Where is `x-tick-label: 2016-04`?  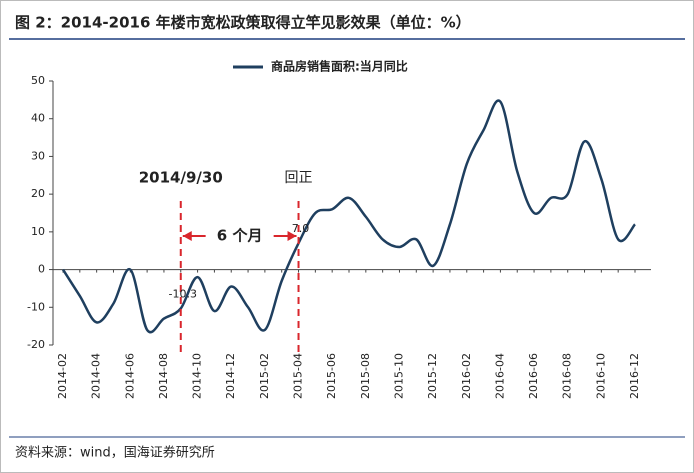 x-tick-label: 2016-04 is located at coordinates (499, 376).